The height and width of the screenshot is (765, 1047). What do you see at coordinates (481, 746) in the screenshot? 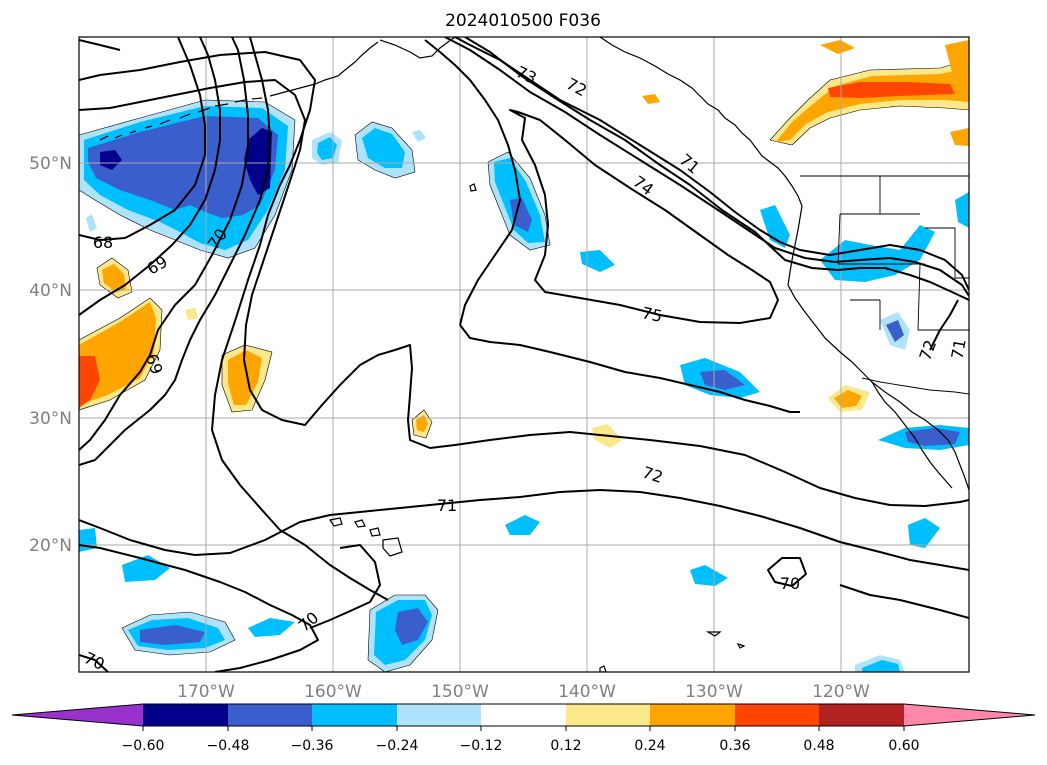
I see `colorbar-tick-label: −0.12` at bounding box center [481, 746].